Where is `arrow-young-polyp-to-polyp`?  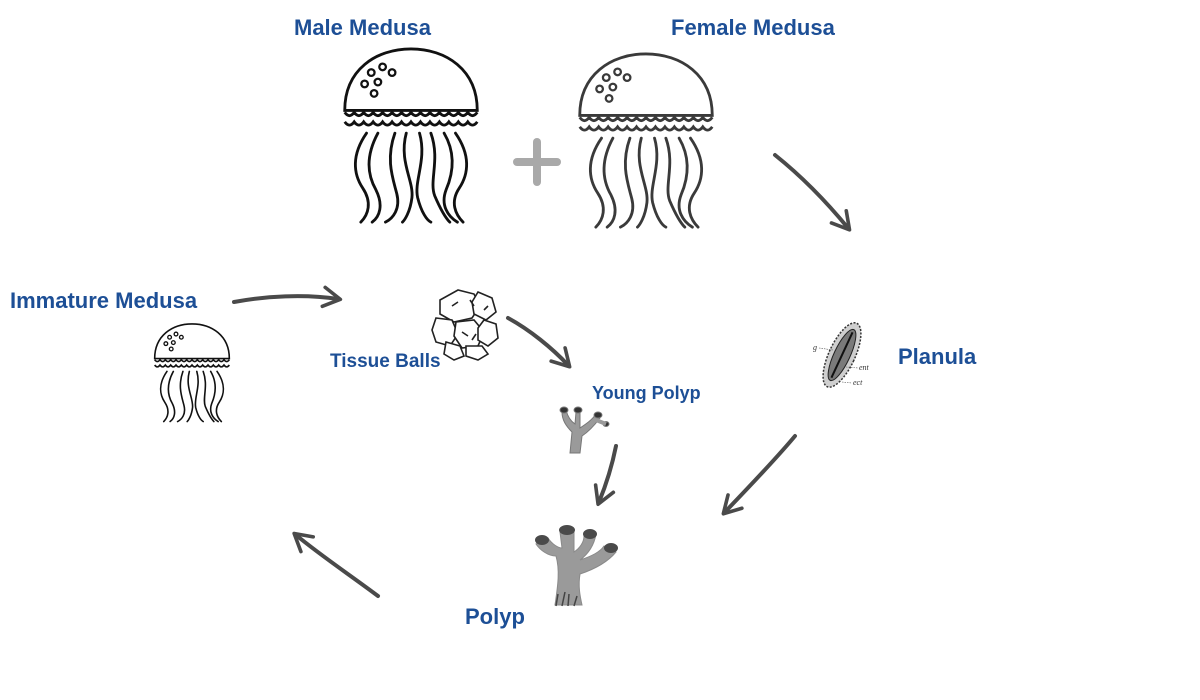
arrow-young-polyp-to-polyp is located at coordinates (605, 475).